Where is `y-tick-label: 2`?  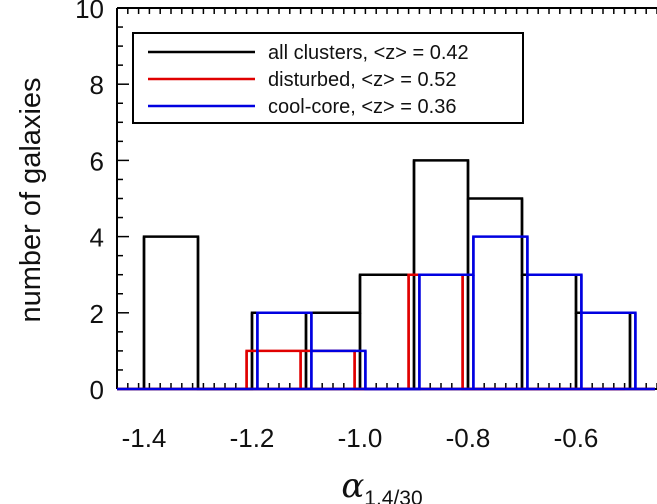
y-tick-label: 2 is located at coordinates (97, 314).